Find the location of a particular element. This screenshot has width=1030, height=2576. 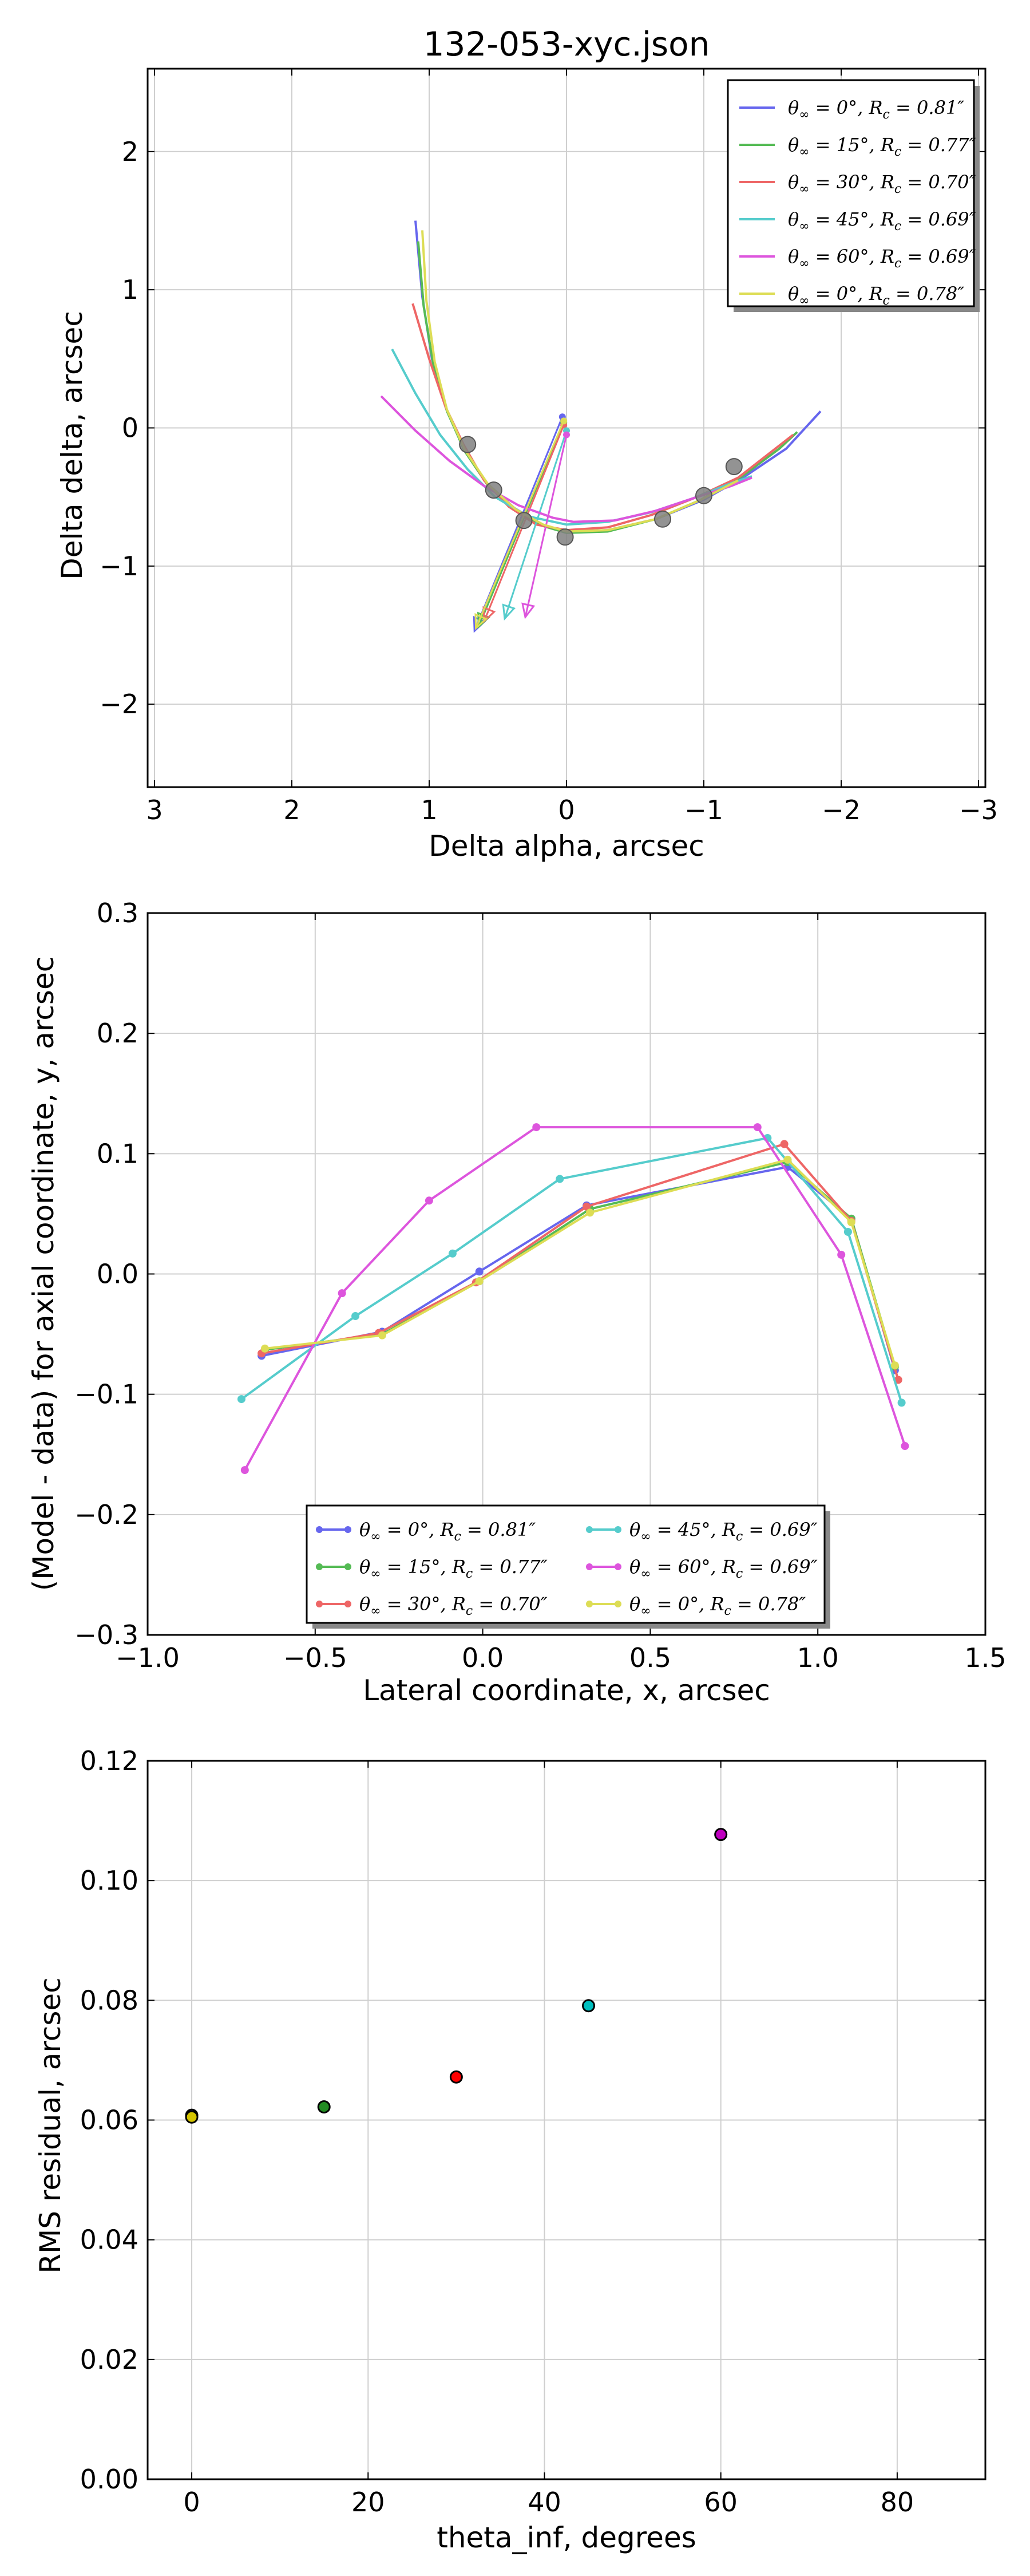

legend-r-value: = 0.70″ is located at coordinates (938, 182).